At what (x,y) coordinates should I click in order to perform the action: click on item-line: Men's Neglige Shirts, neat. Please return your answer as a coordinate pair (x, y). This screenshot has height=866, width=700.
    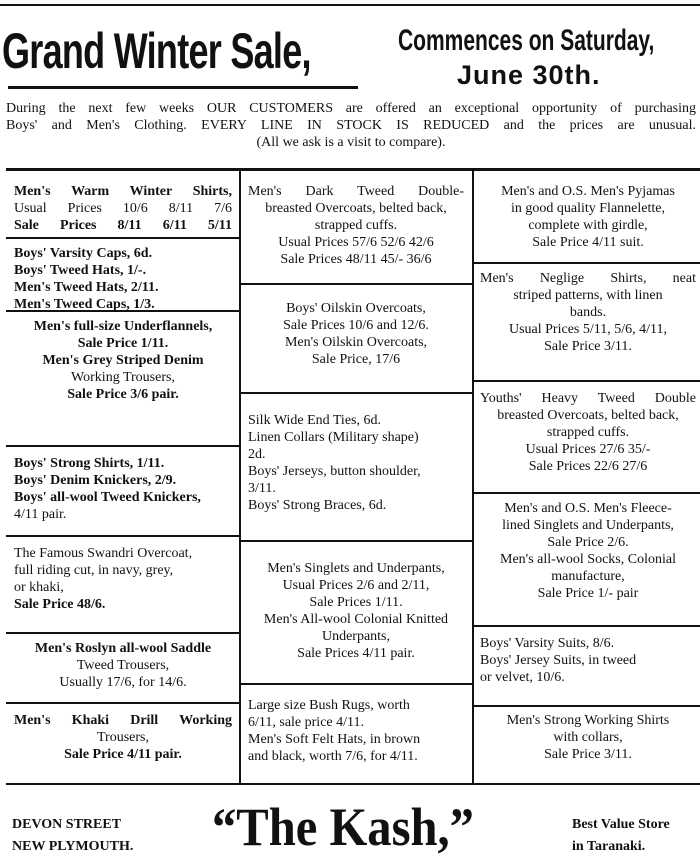
    Looking at the image, I should click on (588, 278).